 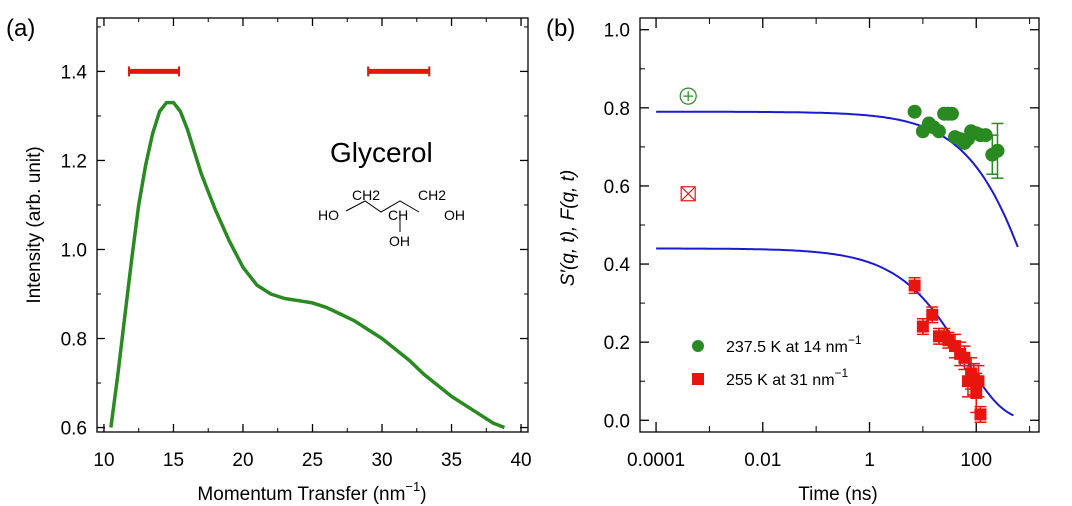 I want to click on legend-red-sup: −1, so click(x=842, y=373).